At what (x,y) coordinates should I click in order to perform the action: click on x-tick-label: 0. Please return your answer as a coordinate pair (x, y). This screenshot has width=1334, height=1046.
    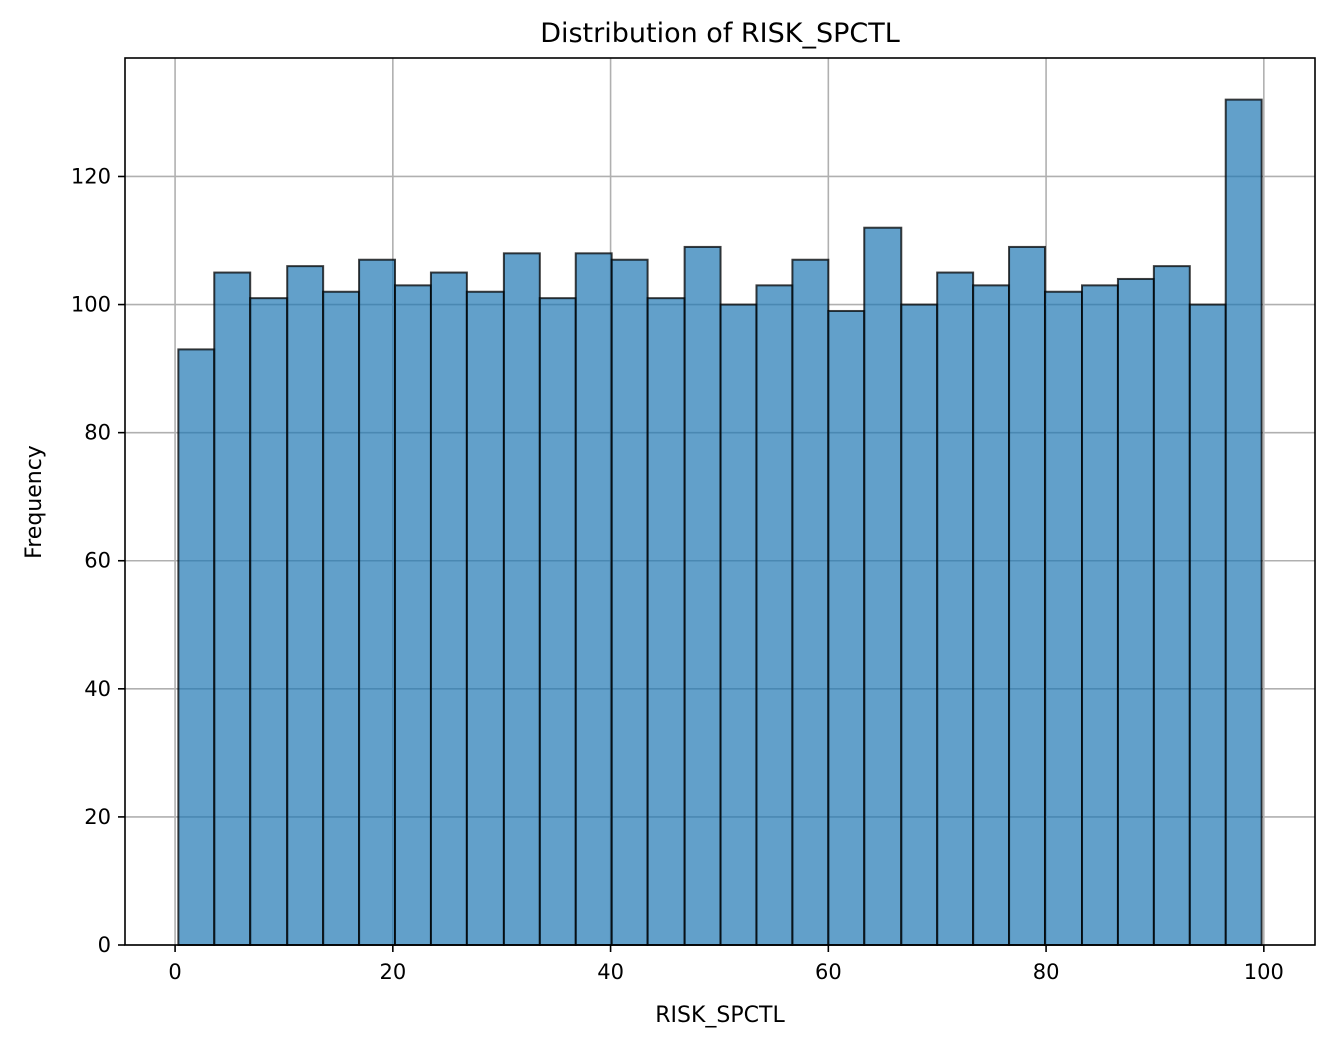
    Looking at the image, I should click on (174, 972).